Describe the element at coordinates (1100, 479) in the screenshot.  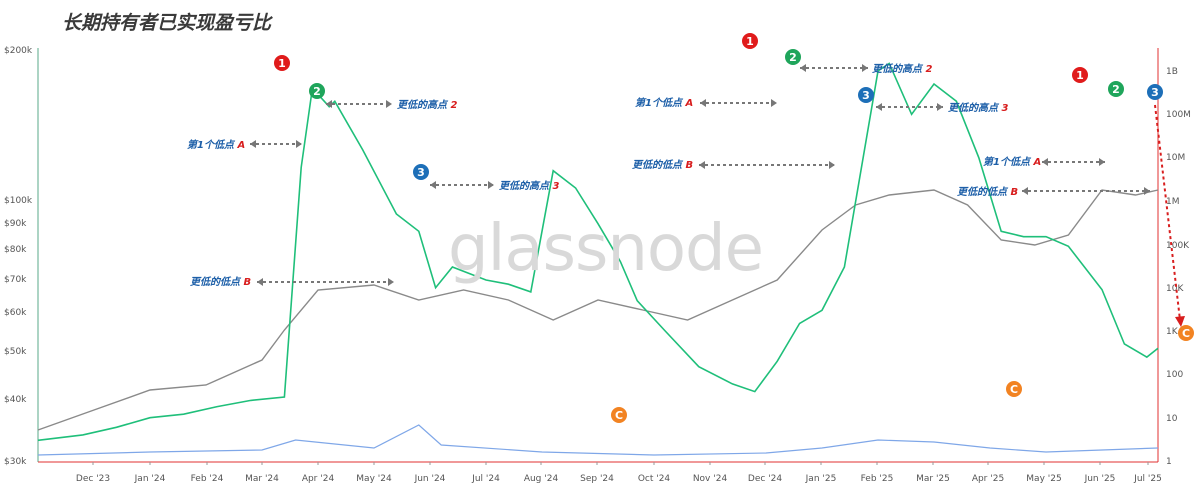
I see `x-tick-label: Jun '25` at that location.